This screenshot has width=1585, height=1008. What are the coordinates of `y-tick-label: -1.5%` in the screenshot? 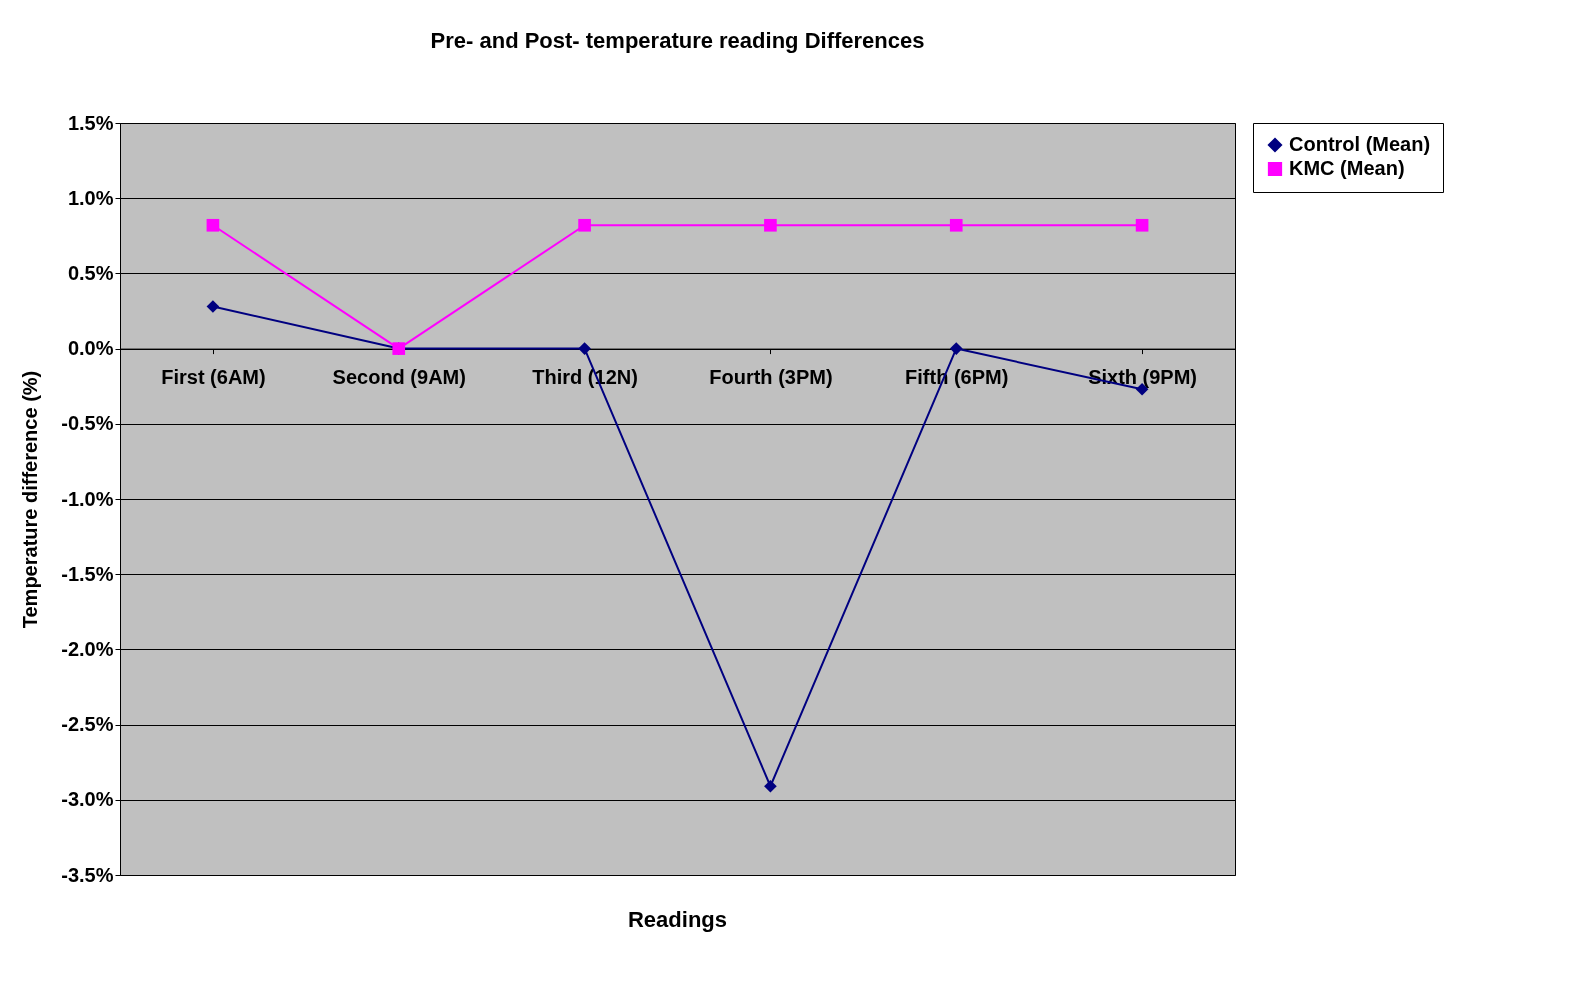 It's located at (87, 573).